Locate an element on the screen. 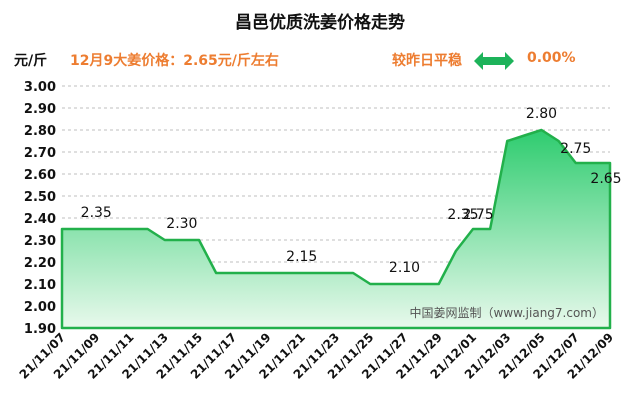 This screenshot has width=640, height=410. watermark: 中国姜网监制（www.jiang7.com） is located at coordinates (507, 312).